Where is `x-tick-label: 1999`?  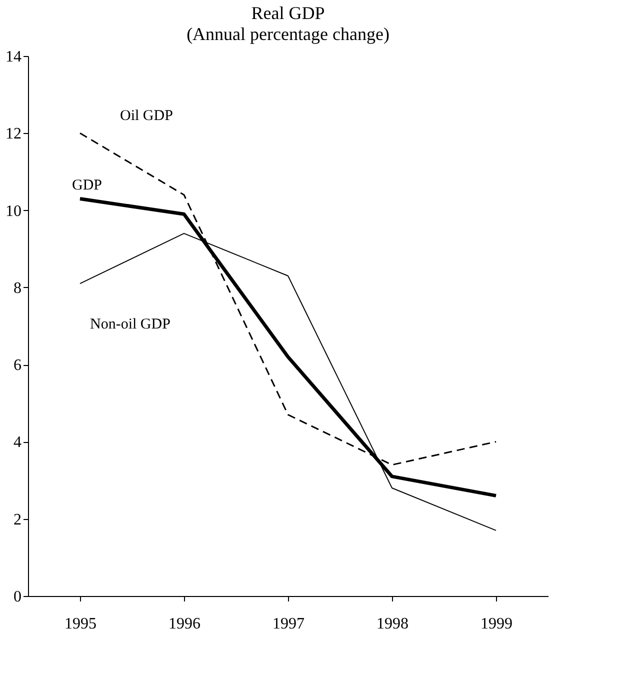 x-tick-label: 1999 is located at coordinates (496, 624).